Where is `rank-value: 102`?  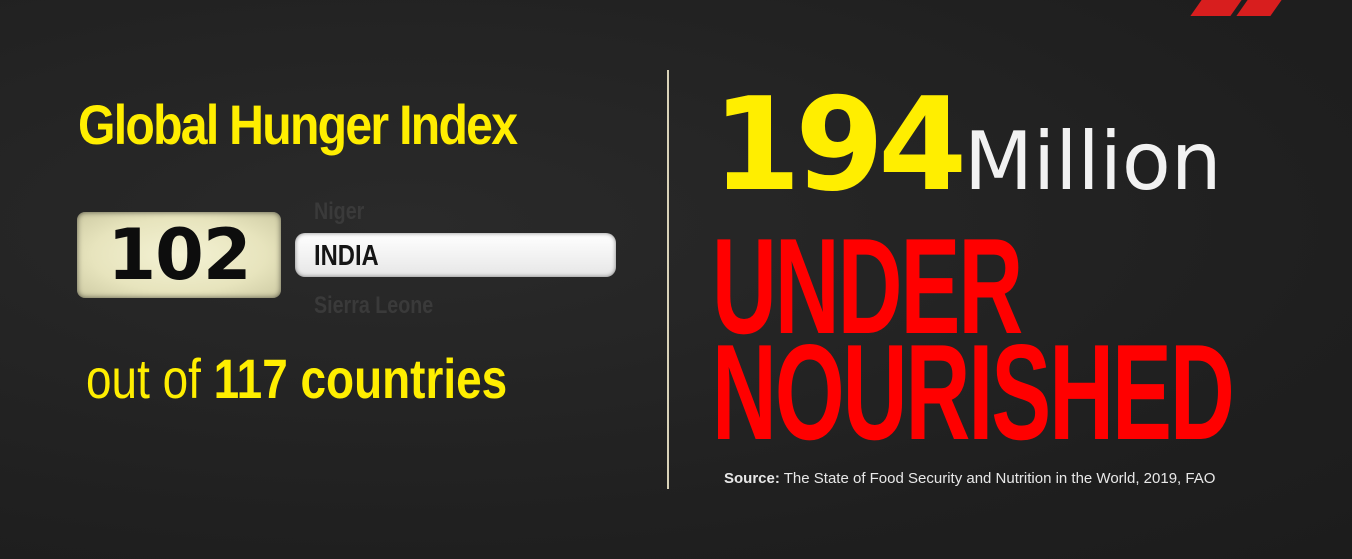
rank-value: 102 is located at coordinates (179, 255).